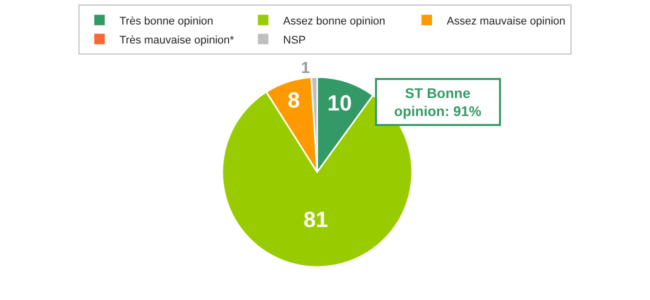 The width and height of the screenshot is (650, 300). I want to click on text: ST Bonne opinion: 91%, so click(438, 102).